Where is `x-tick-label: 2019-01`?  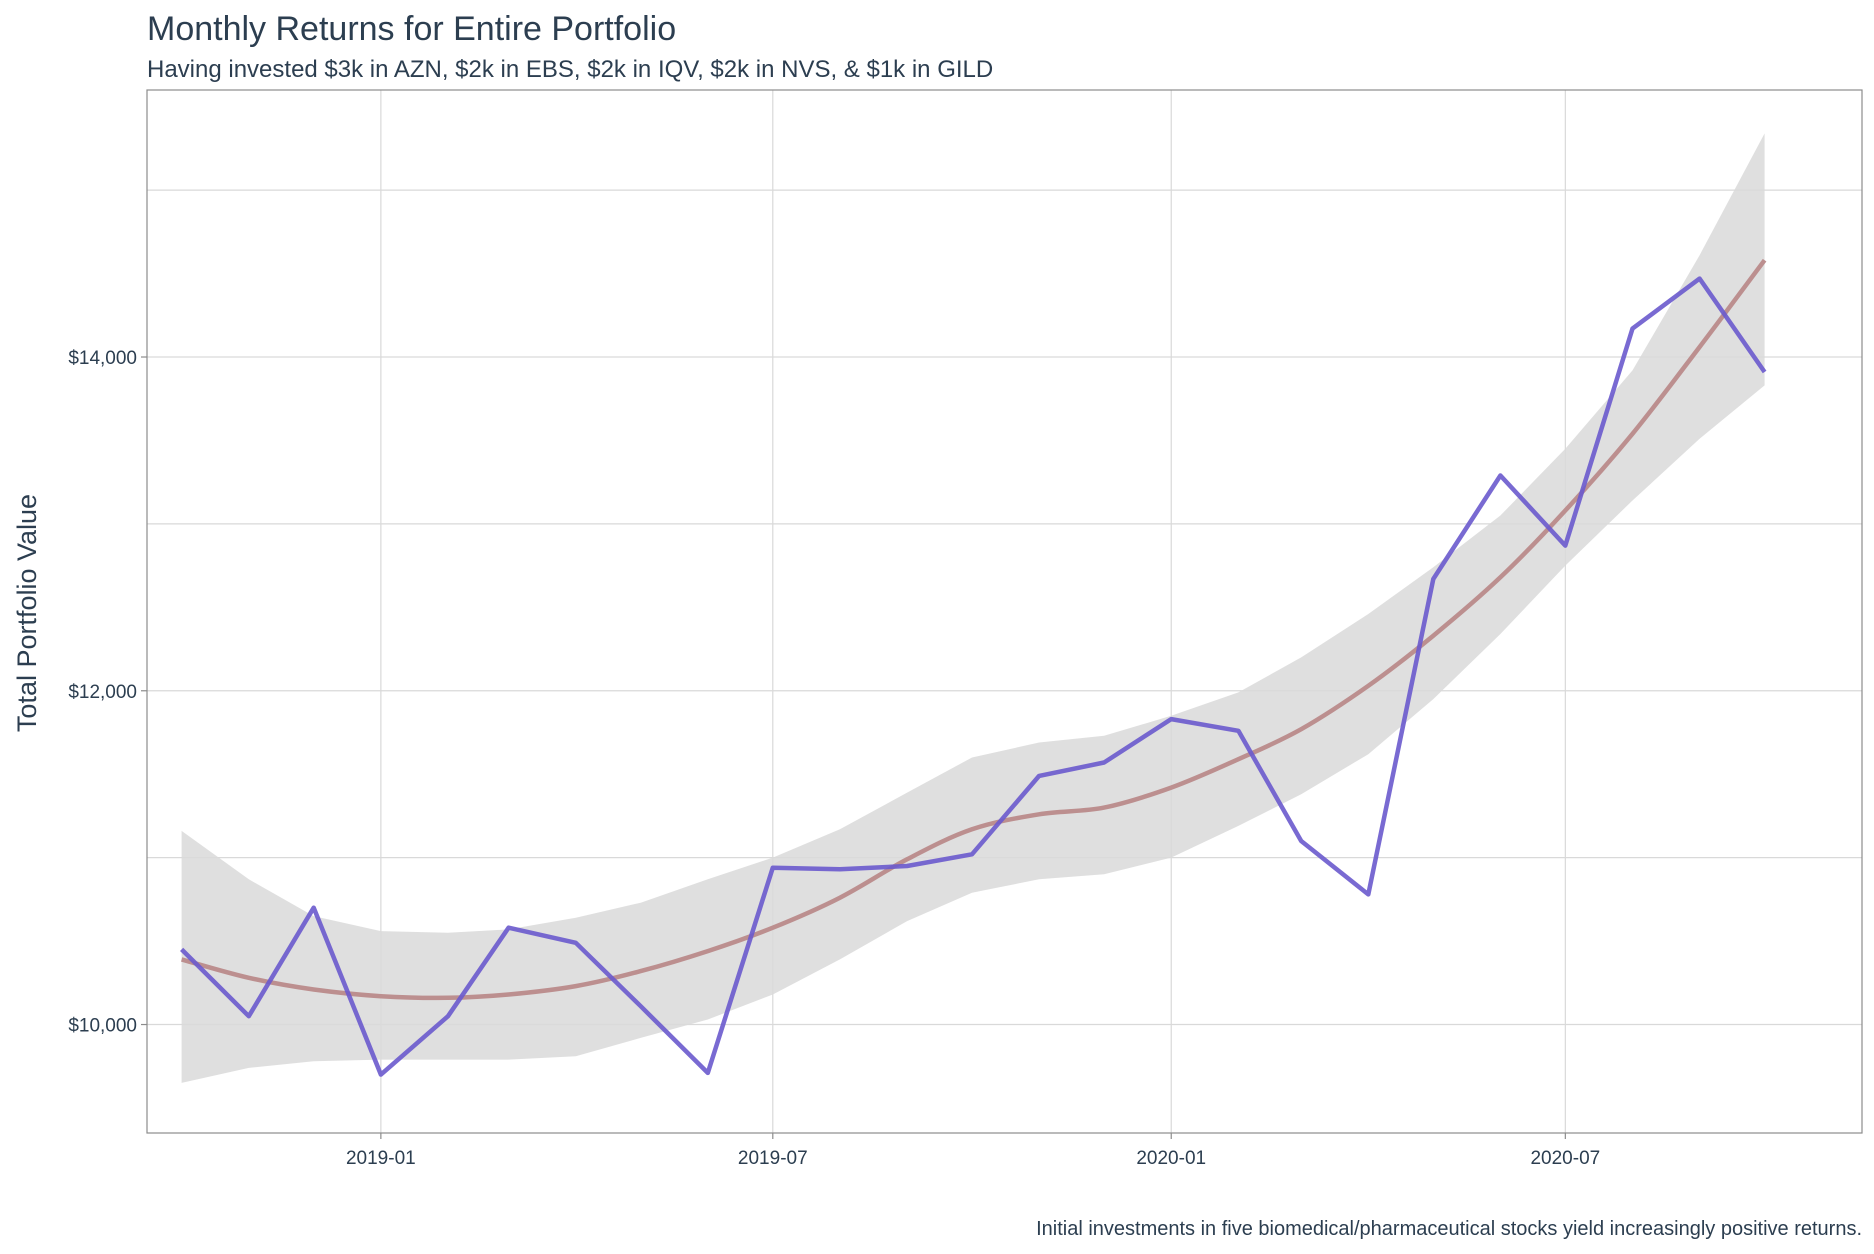
x-tick-label: 2019-01 is located at coordinates (381, 1158).